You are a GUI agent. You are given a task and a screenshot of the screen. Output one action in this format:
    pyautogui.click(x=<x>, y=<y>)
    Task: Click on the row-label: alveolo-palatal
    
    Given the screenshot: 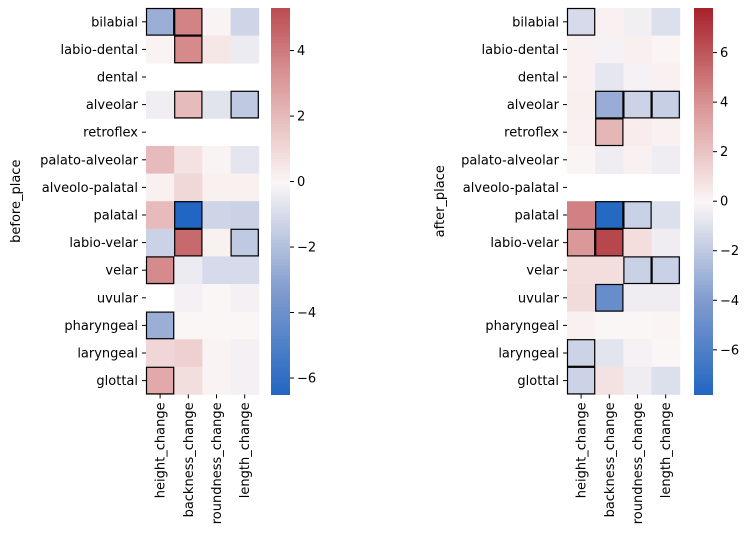 What is the action you would take?
    pyautogui.click(x=90, y=188)
    